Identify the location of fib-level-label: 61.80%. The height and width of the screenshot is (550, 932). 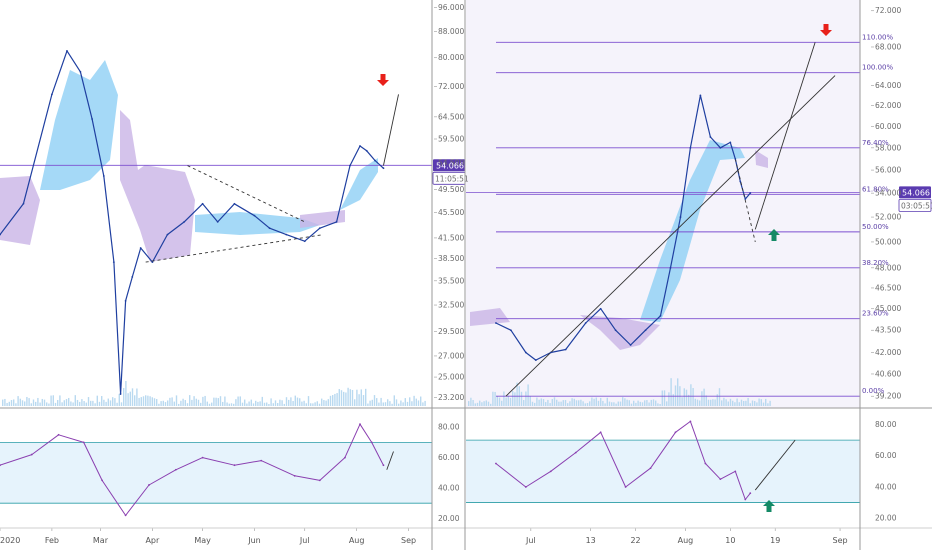
(875, 189).